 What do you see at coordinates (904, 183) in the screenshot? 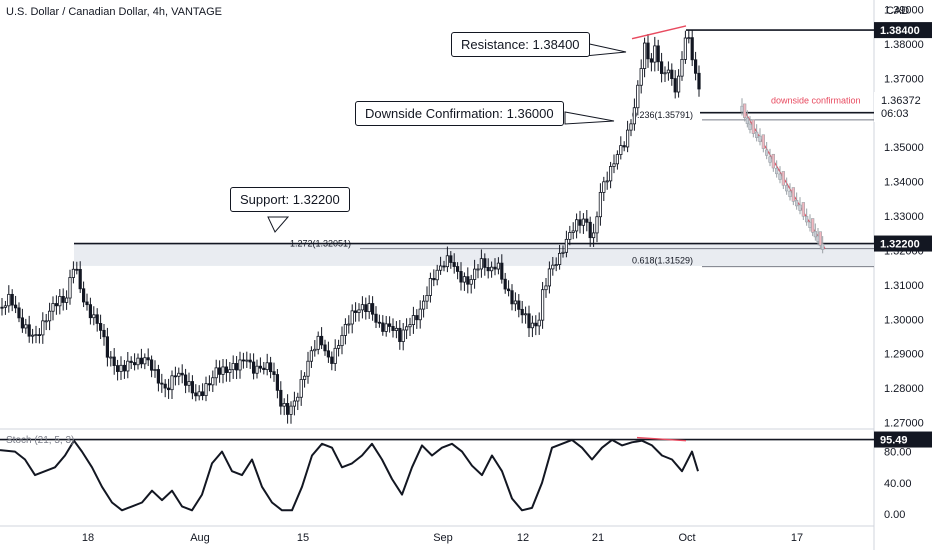
I see `price-tick-label: 1.34000` at bounding box center [904, 183].